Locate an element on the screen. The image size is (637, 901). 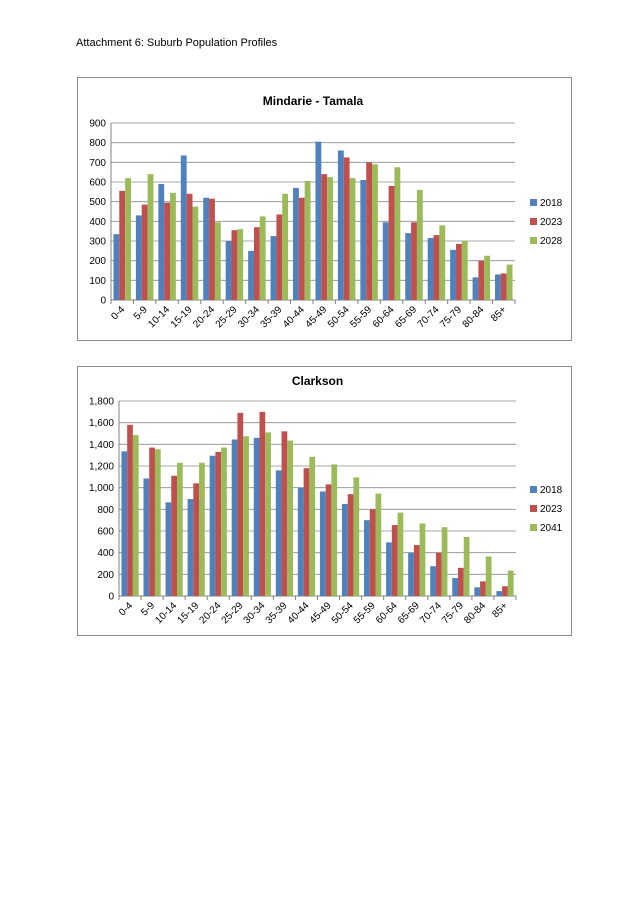
y-tick-label: 600 is located at coordinates (105, 532).